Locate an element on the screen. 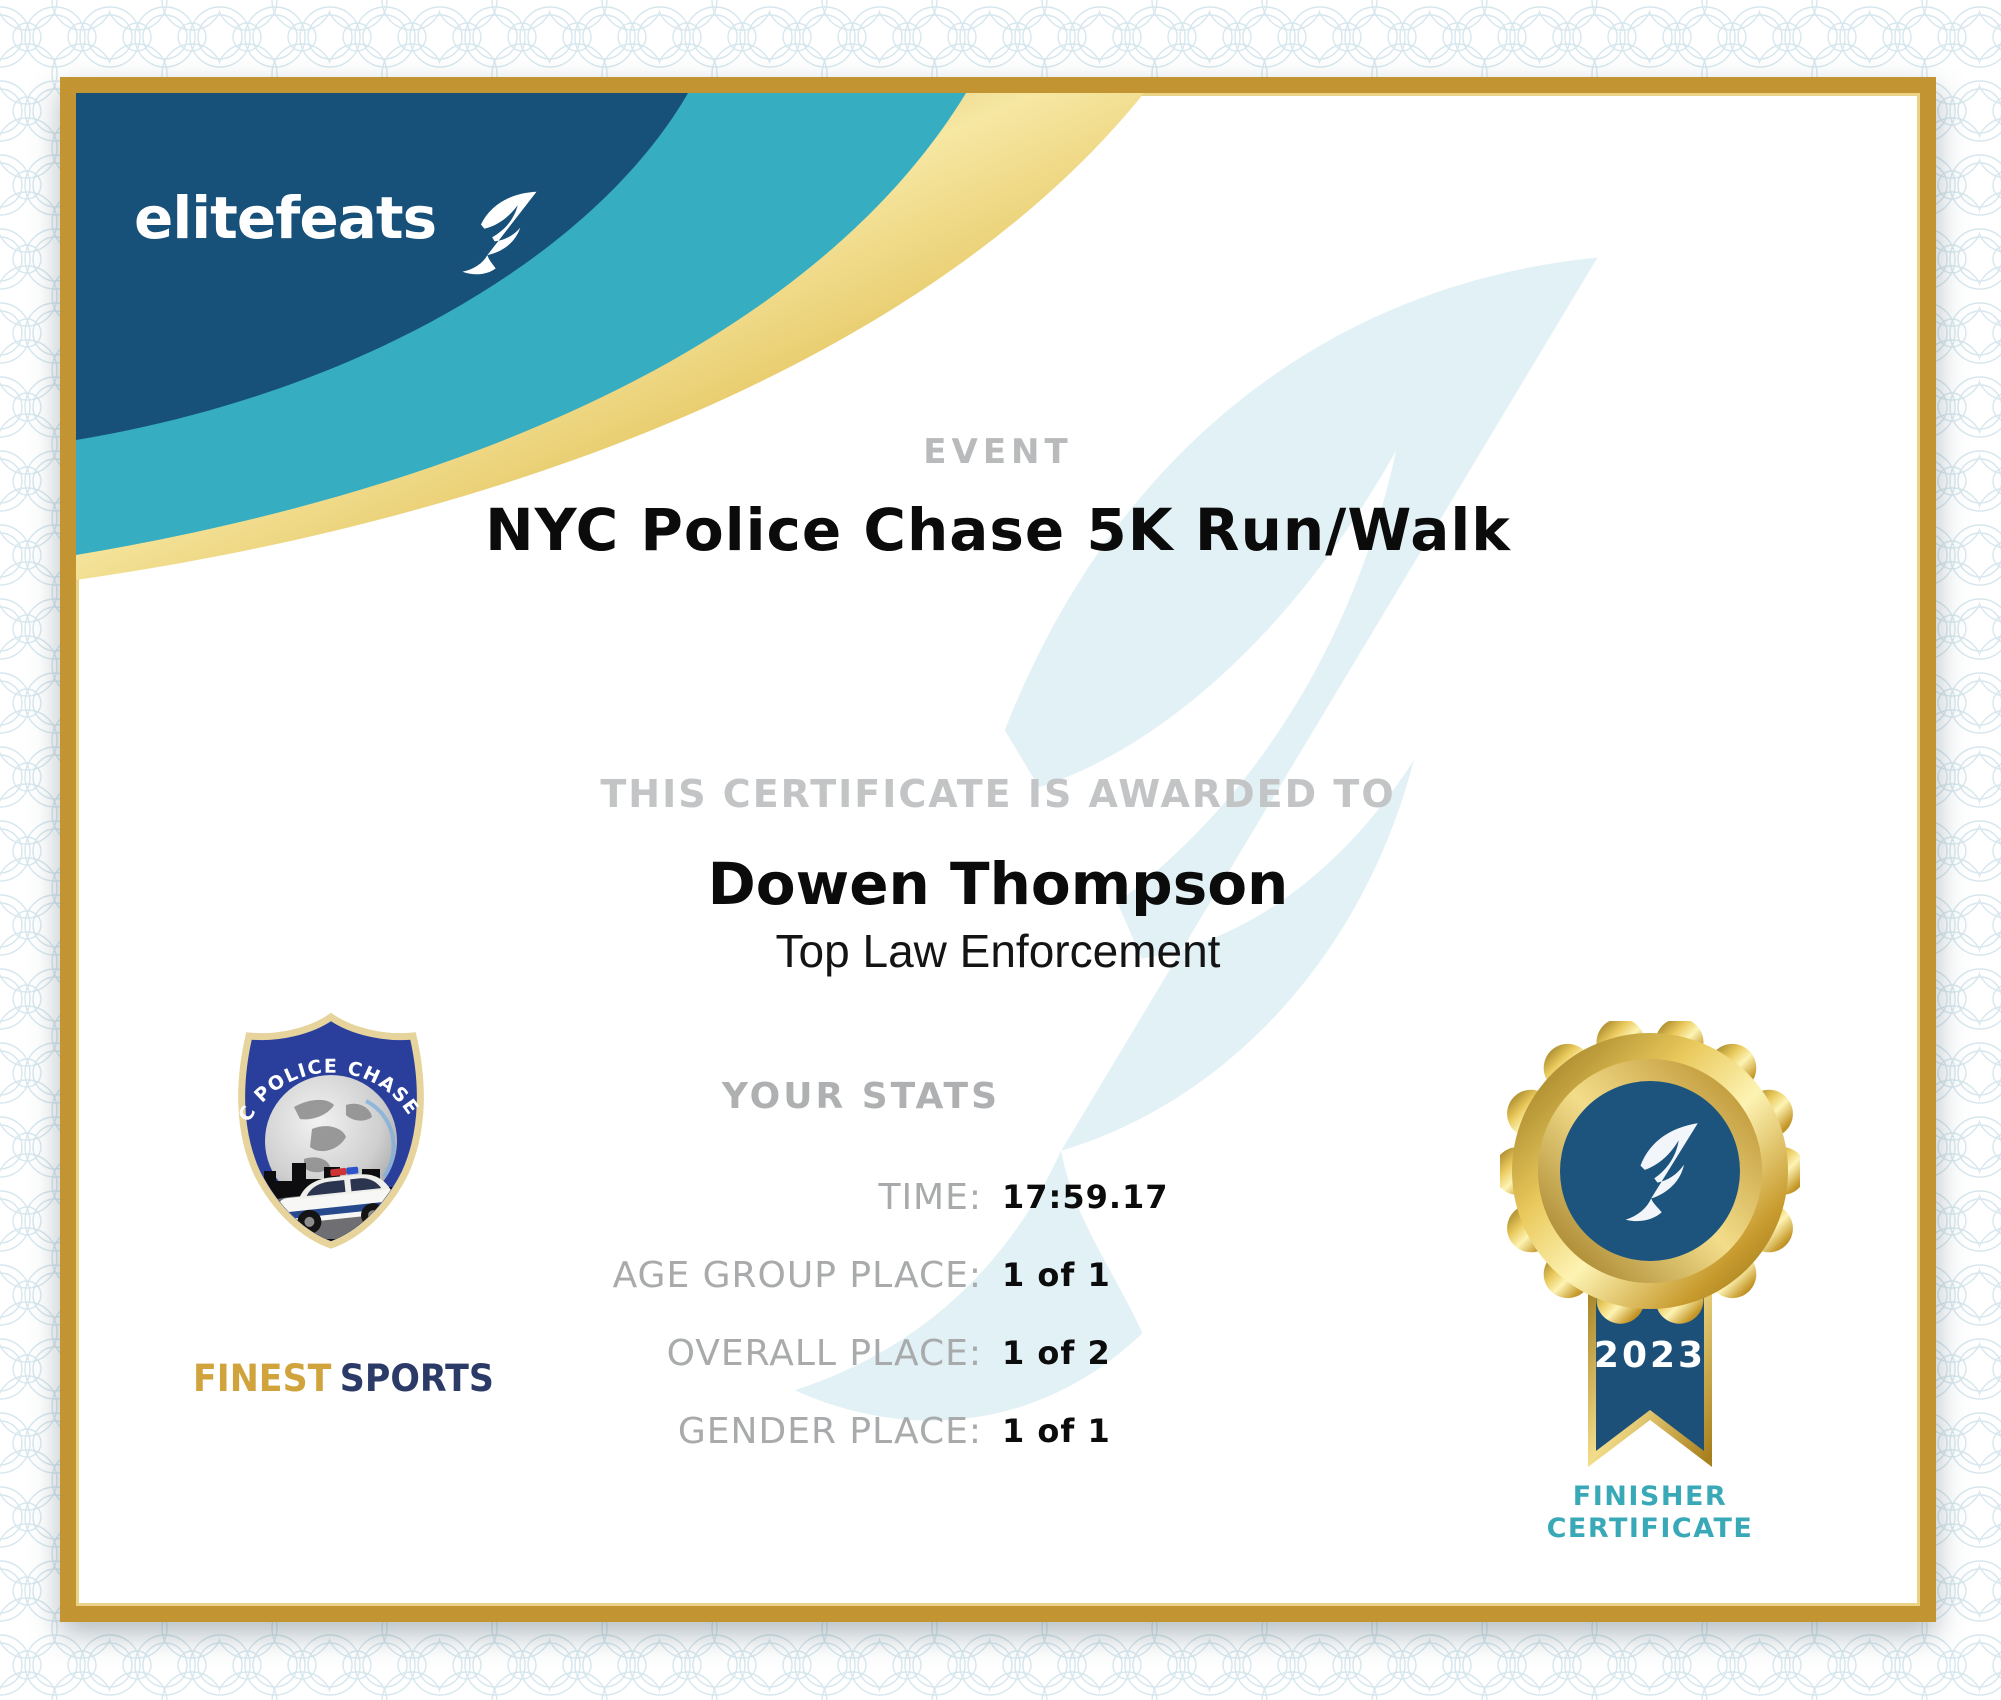  stat-value: 1 of 2 is located at coordinates (1056, 1353).